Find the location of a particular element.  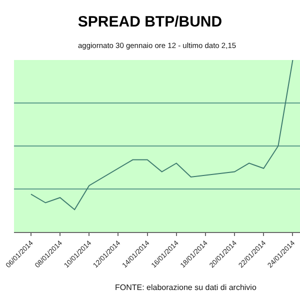

source-note: FONTE: elaborazione su dati di archivio is located at coordinates (186, 287).